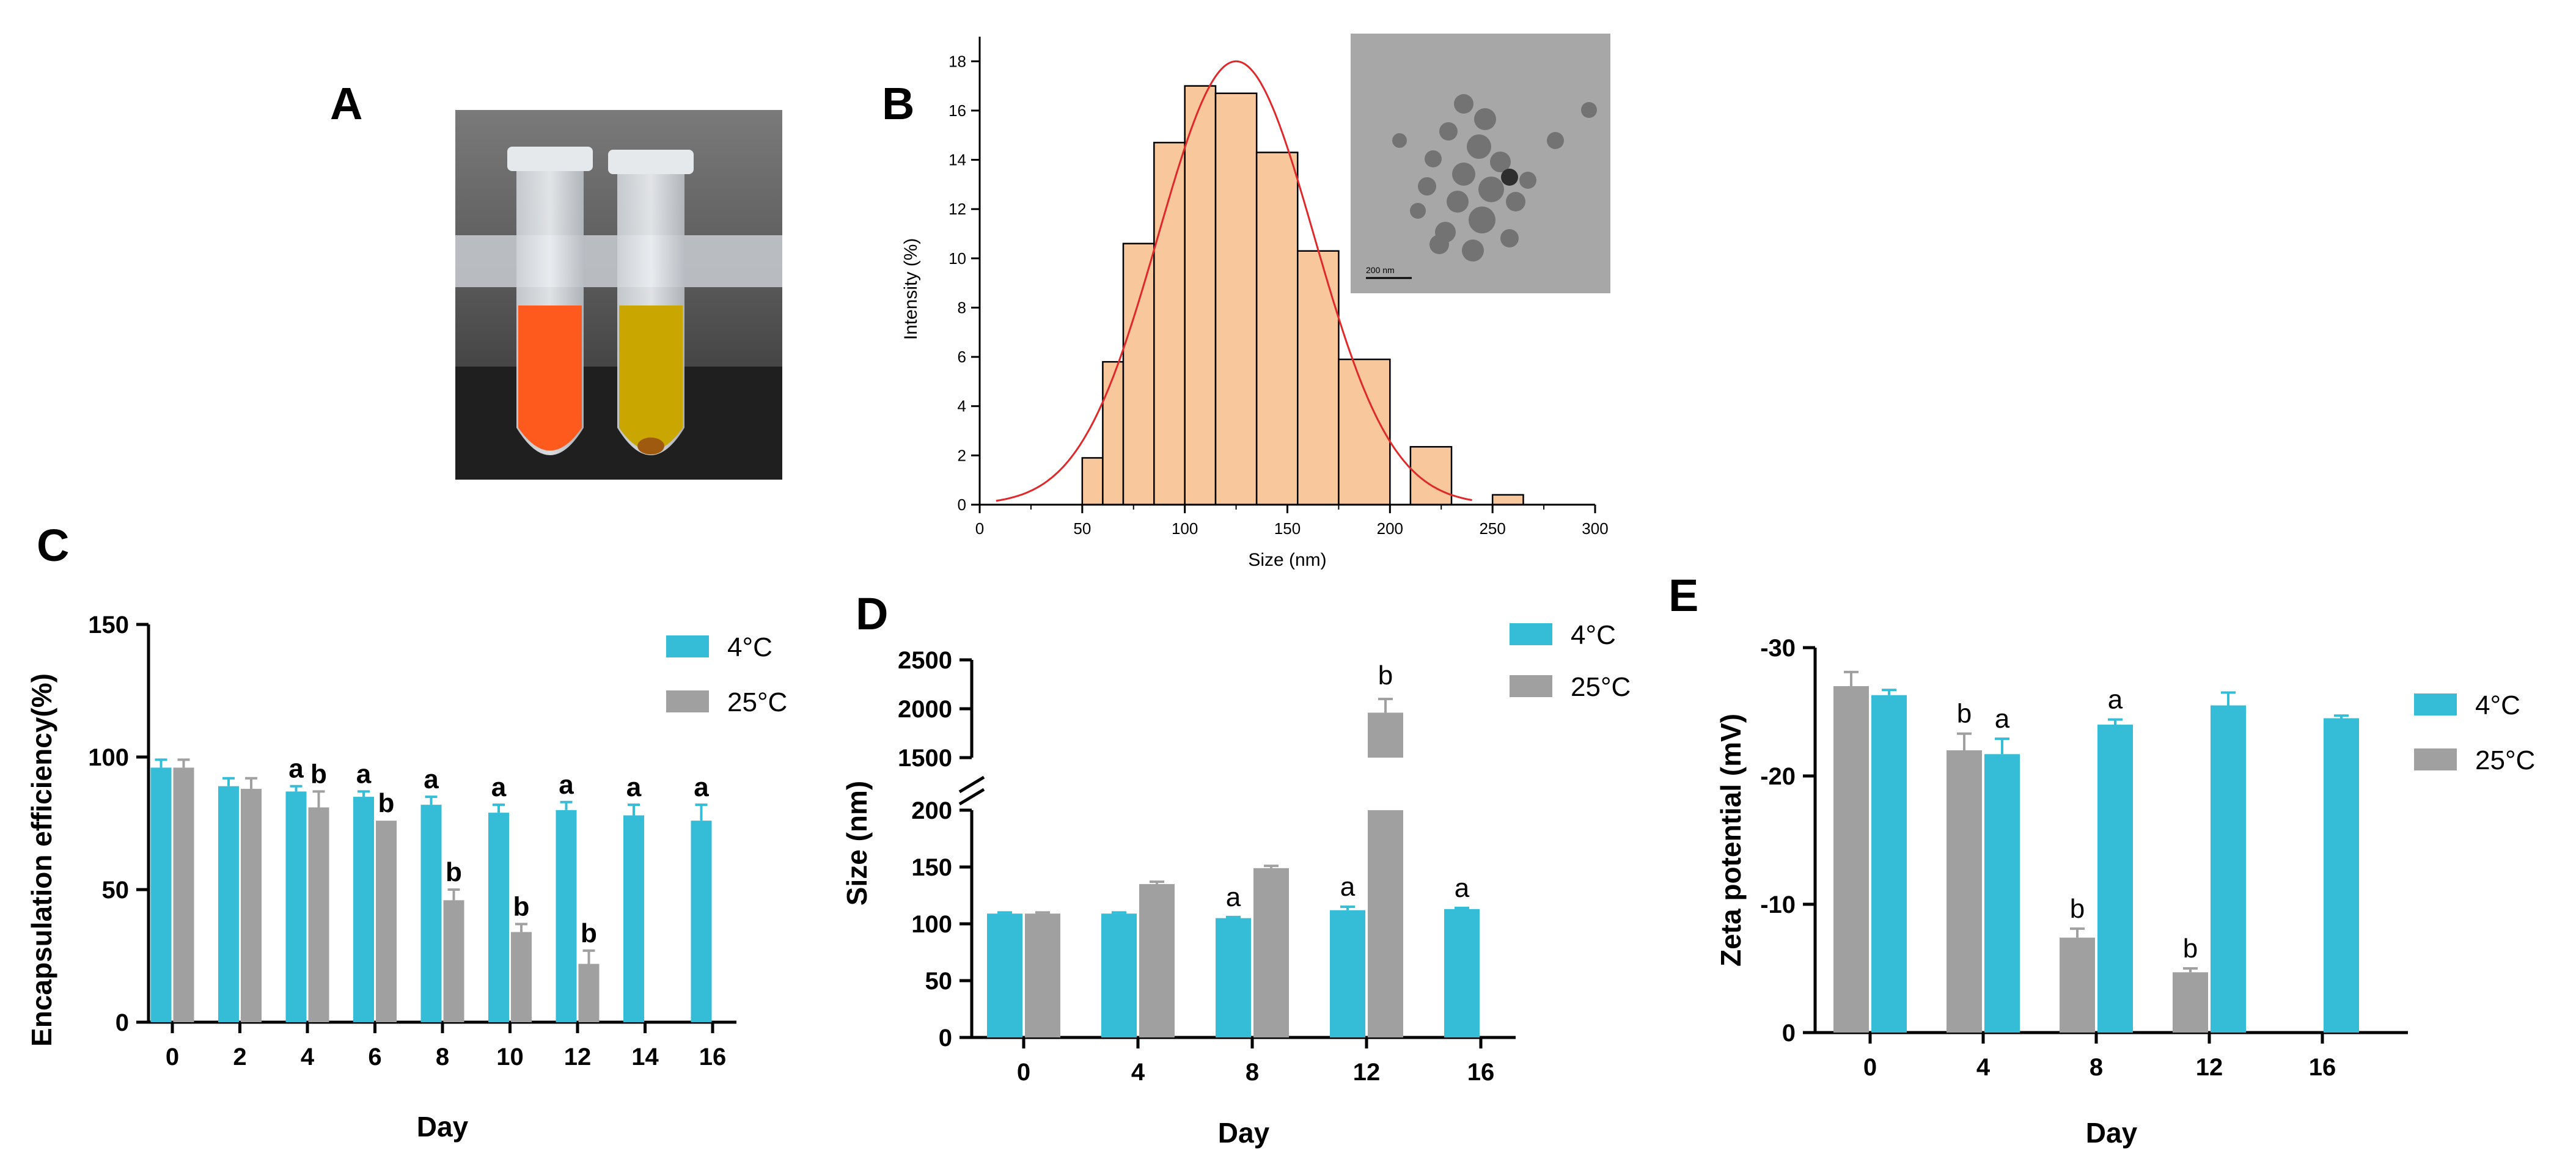  Describe the element at coordinates (1287, 560) in the screenshot. I see `x-axis-title: Size (nm)` at that location.